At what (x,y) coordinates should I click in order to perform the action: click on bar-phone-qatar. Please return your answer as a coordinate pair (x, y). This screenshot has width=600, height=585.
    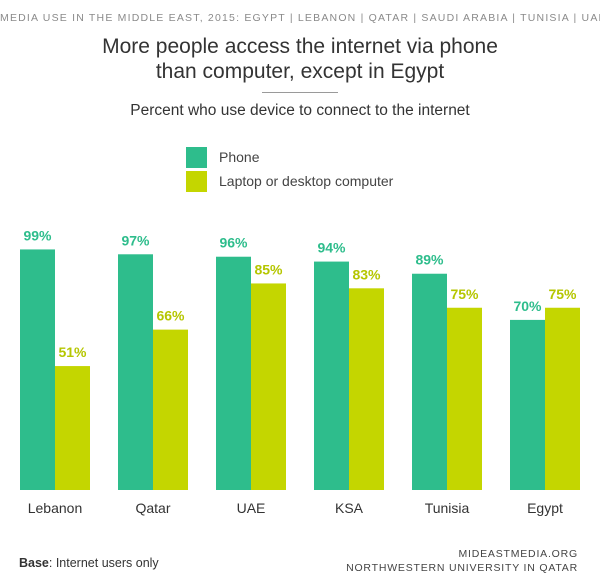
    Looking at the image, I should click on (135, 372).